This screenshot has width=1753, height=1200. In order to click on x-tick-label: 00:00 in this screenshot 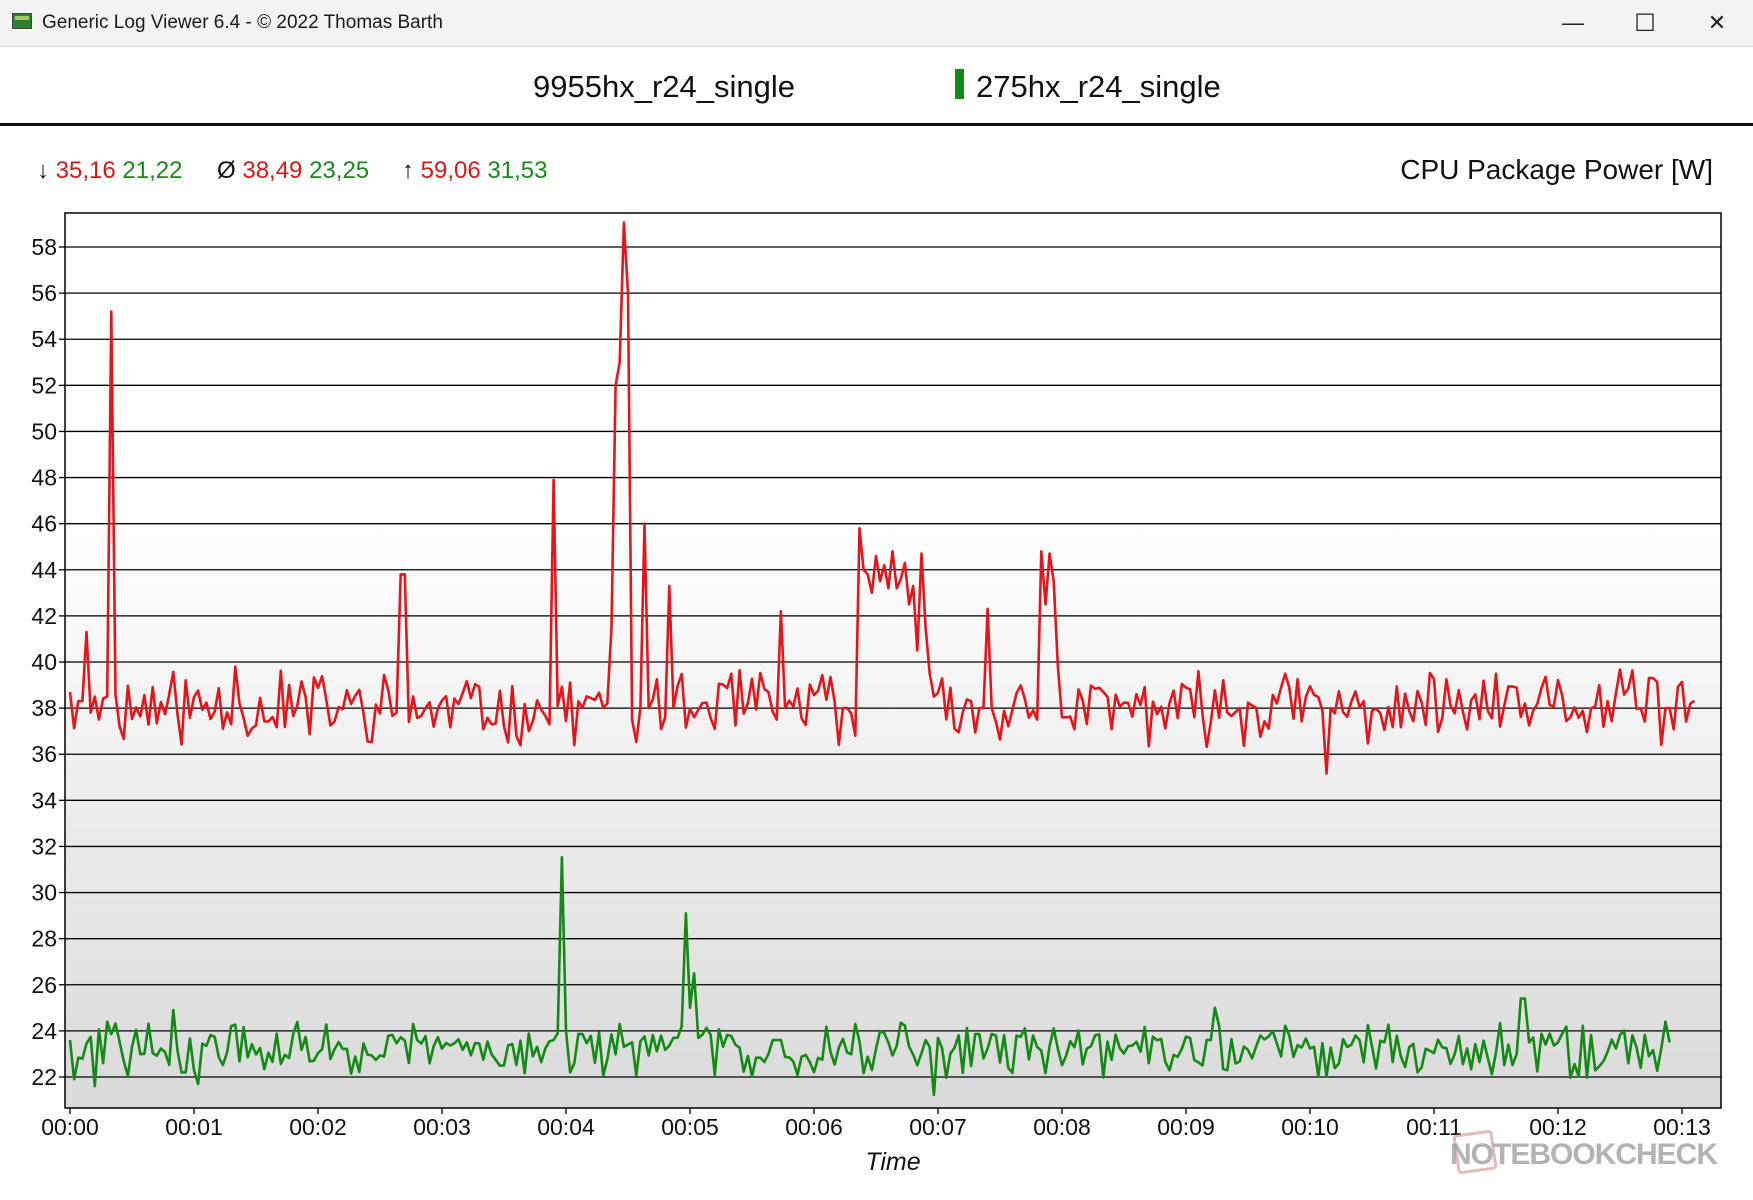, I will do `click(70, 1127)`.